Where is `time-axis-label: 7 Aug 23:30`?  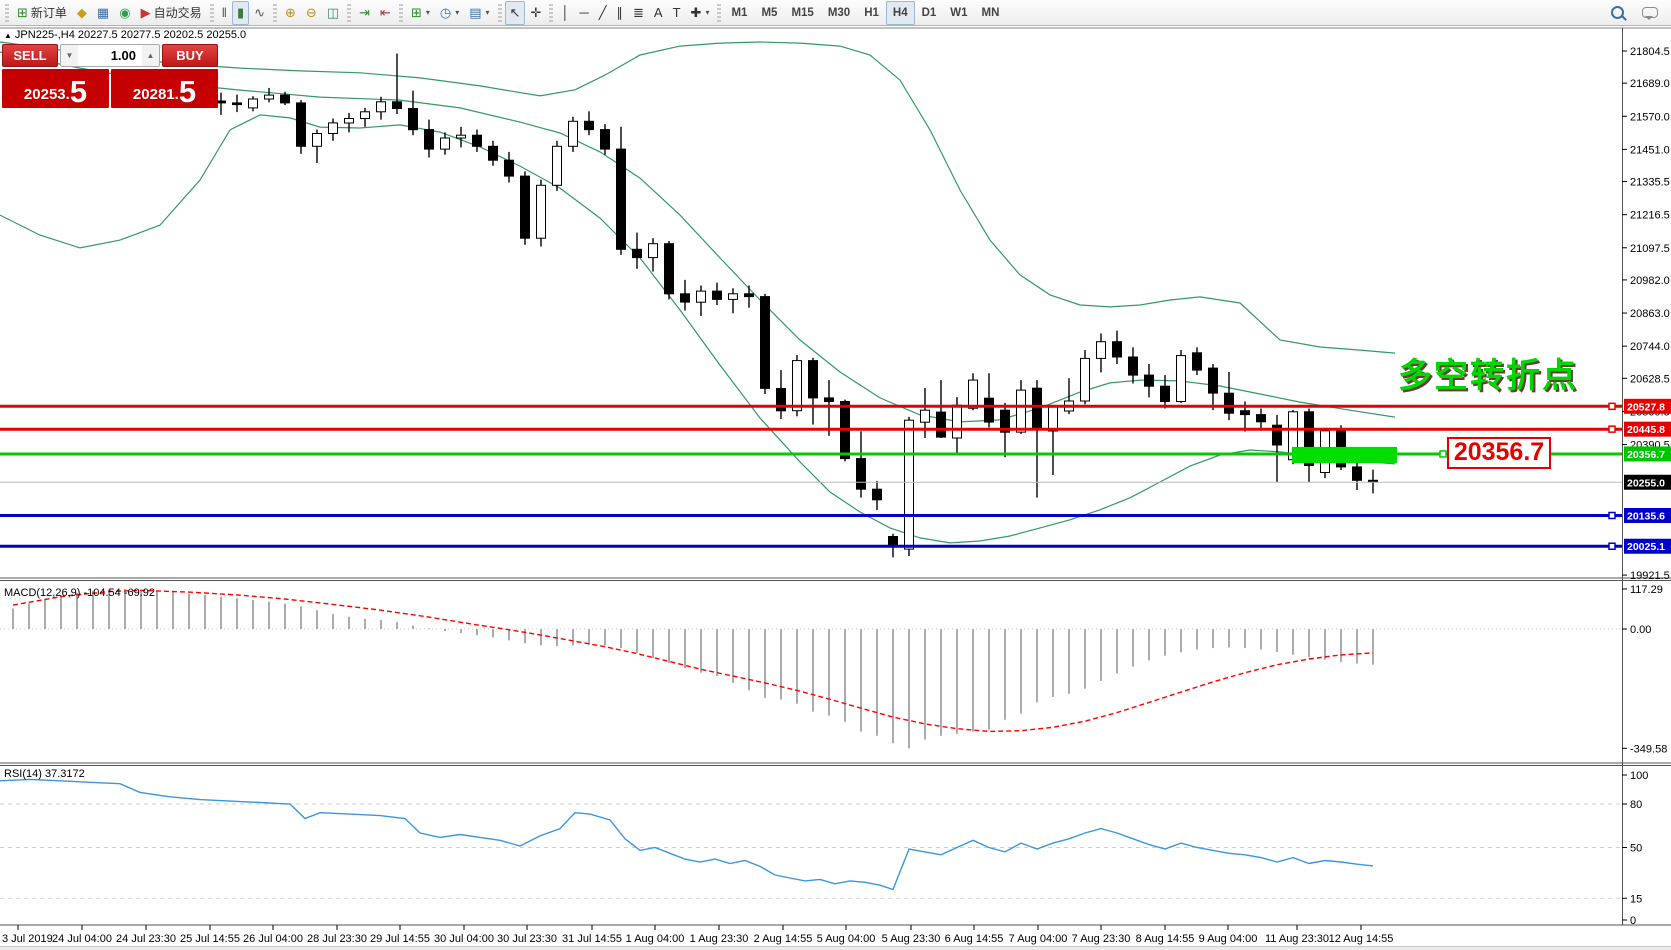 time-axis-label: 7 Aug 23:30 is located at coordinates (1101, 939).